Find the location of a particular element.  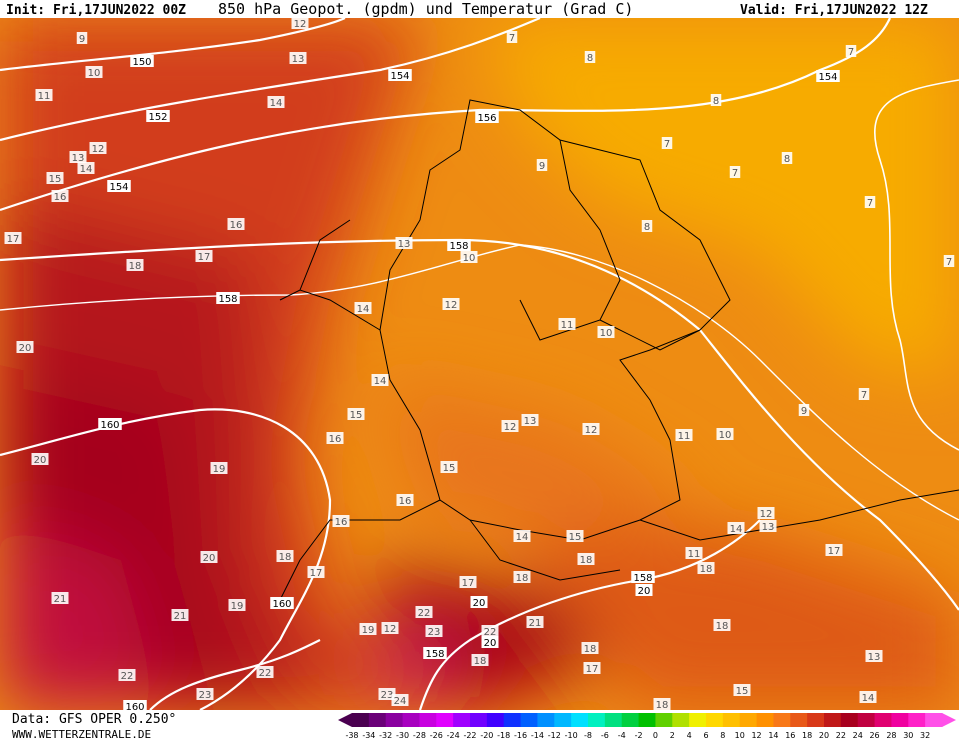

scale-label: 0 is located at coordinates (655, 735).